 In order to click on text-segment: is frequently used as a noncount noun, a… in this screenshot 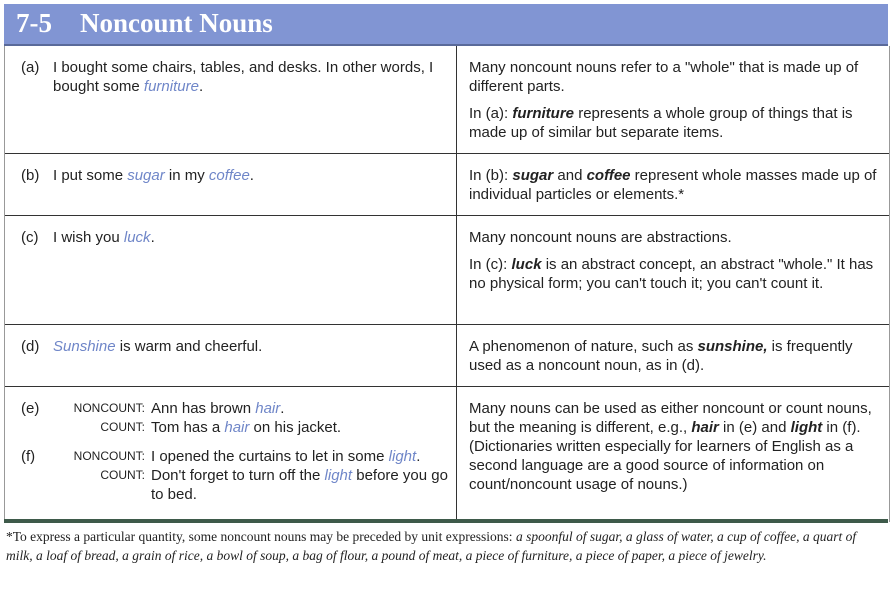, I will do `click(661, 356)`.